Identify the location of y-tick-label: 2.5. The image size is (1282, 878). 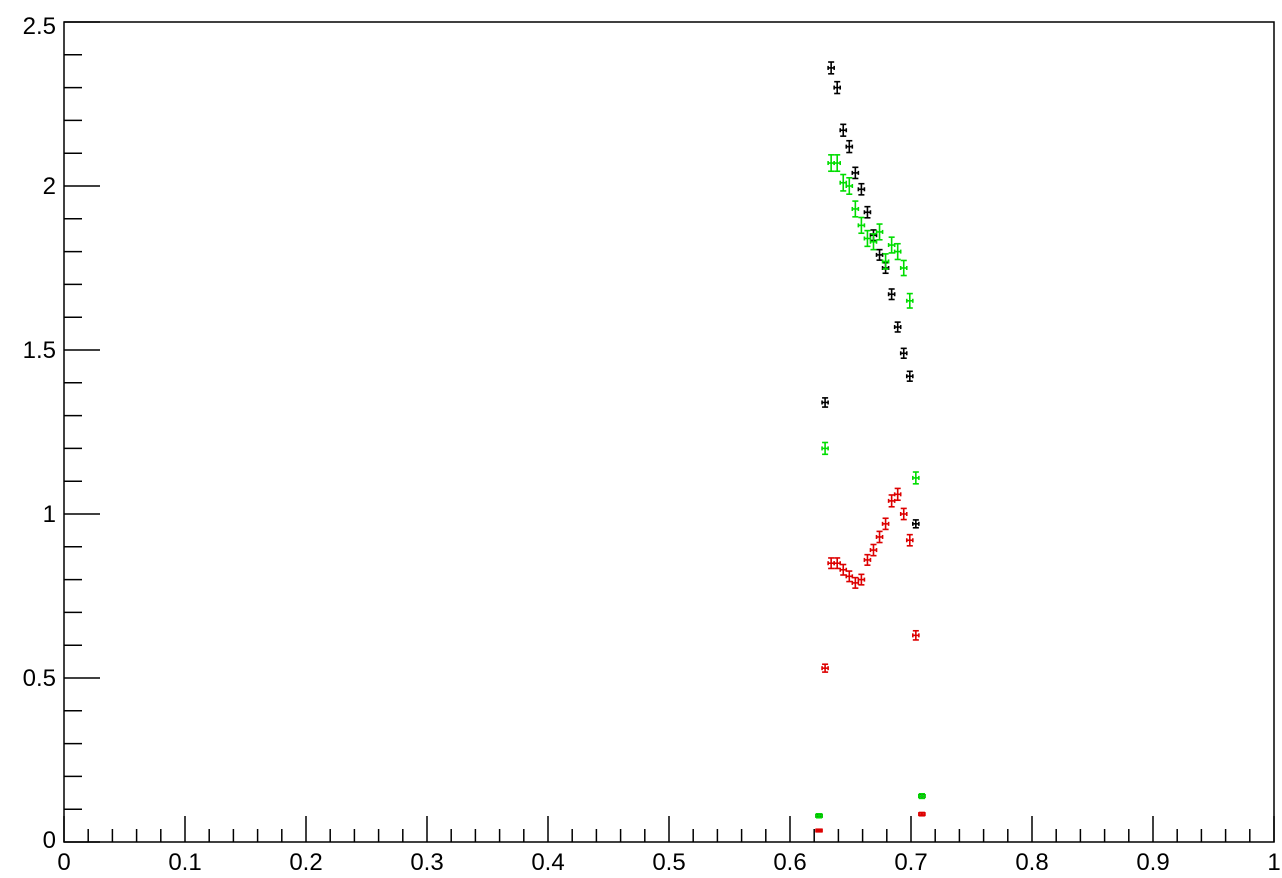
(39, 26).